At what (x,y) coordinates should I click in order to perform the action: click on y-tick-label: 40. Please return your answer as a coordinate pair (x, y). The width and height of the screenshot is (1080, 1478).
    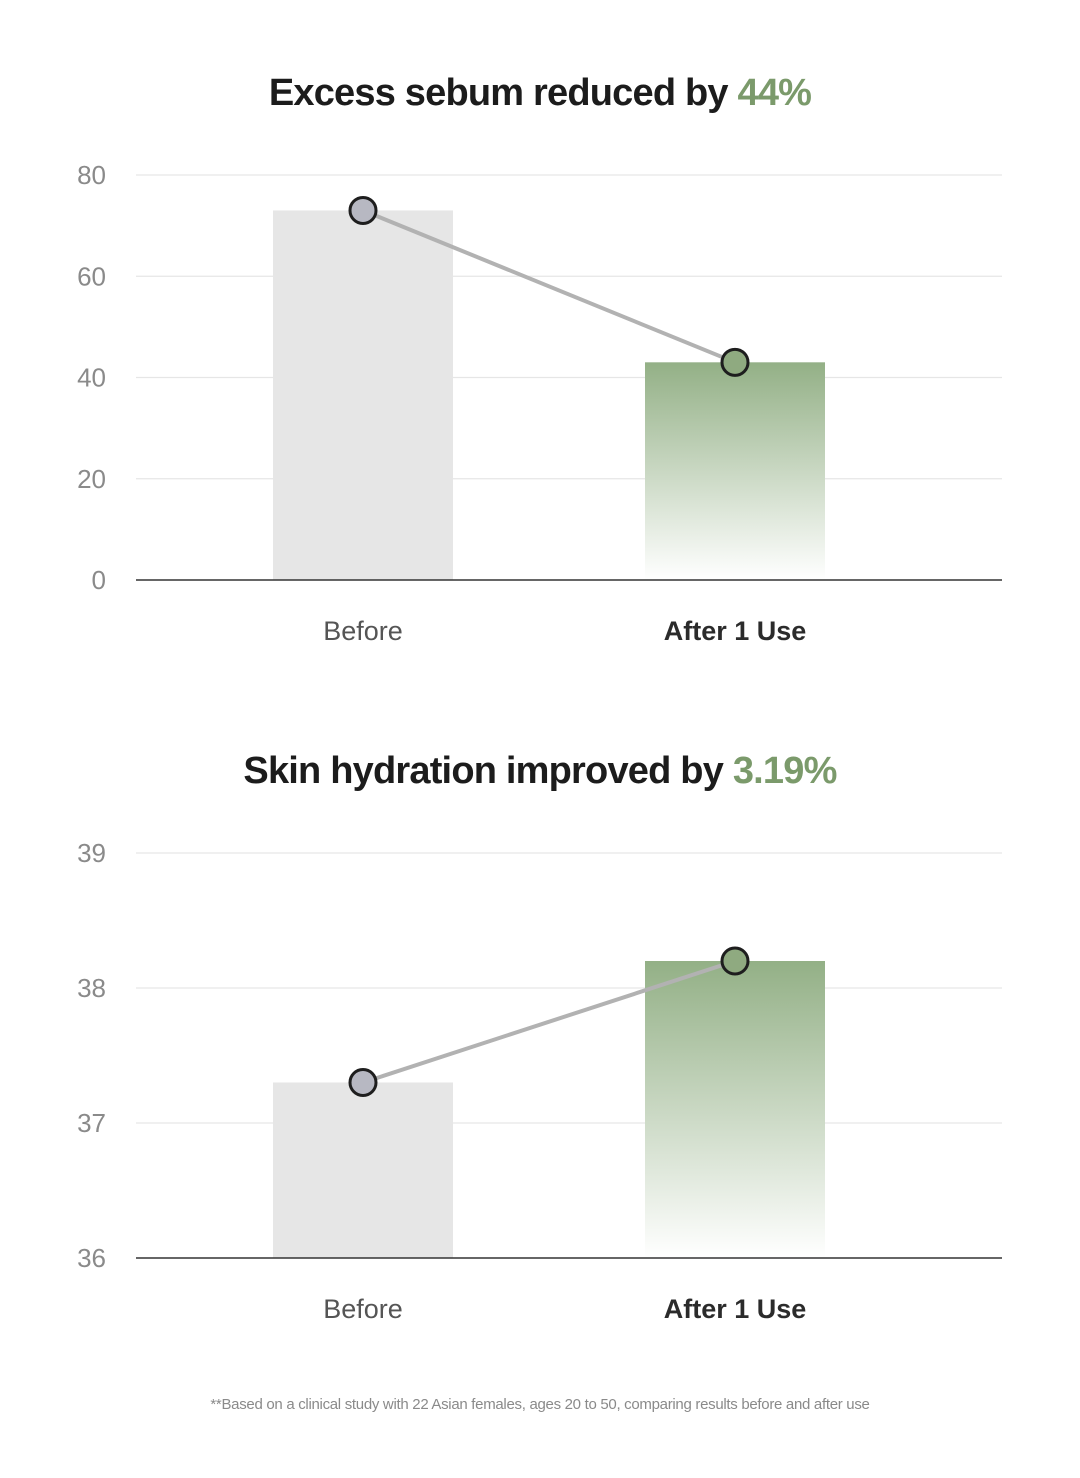
    Looking at the image, I should click on (91, 378).